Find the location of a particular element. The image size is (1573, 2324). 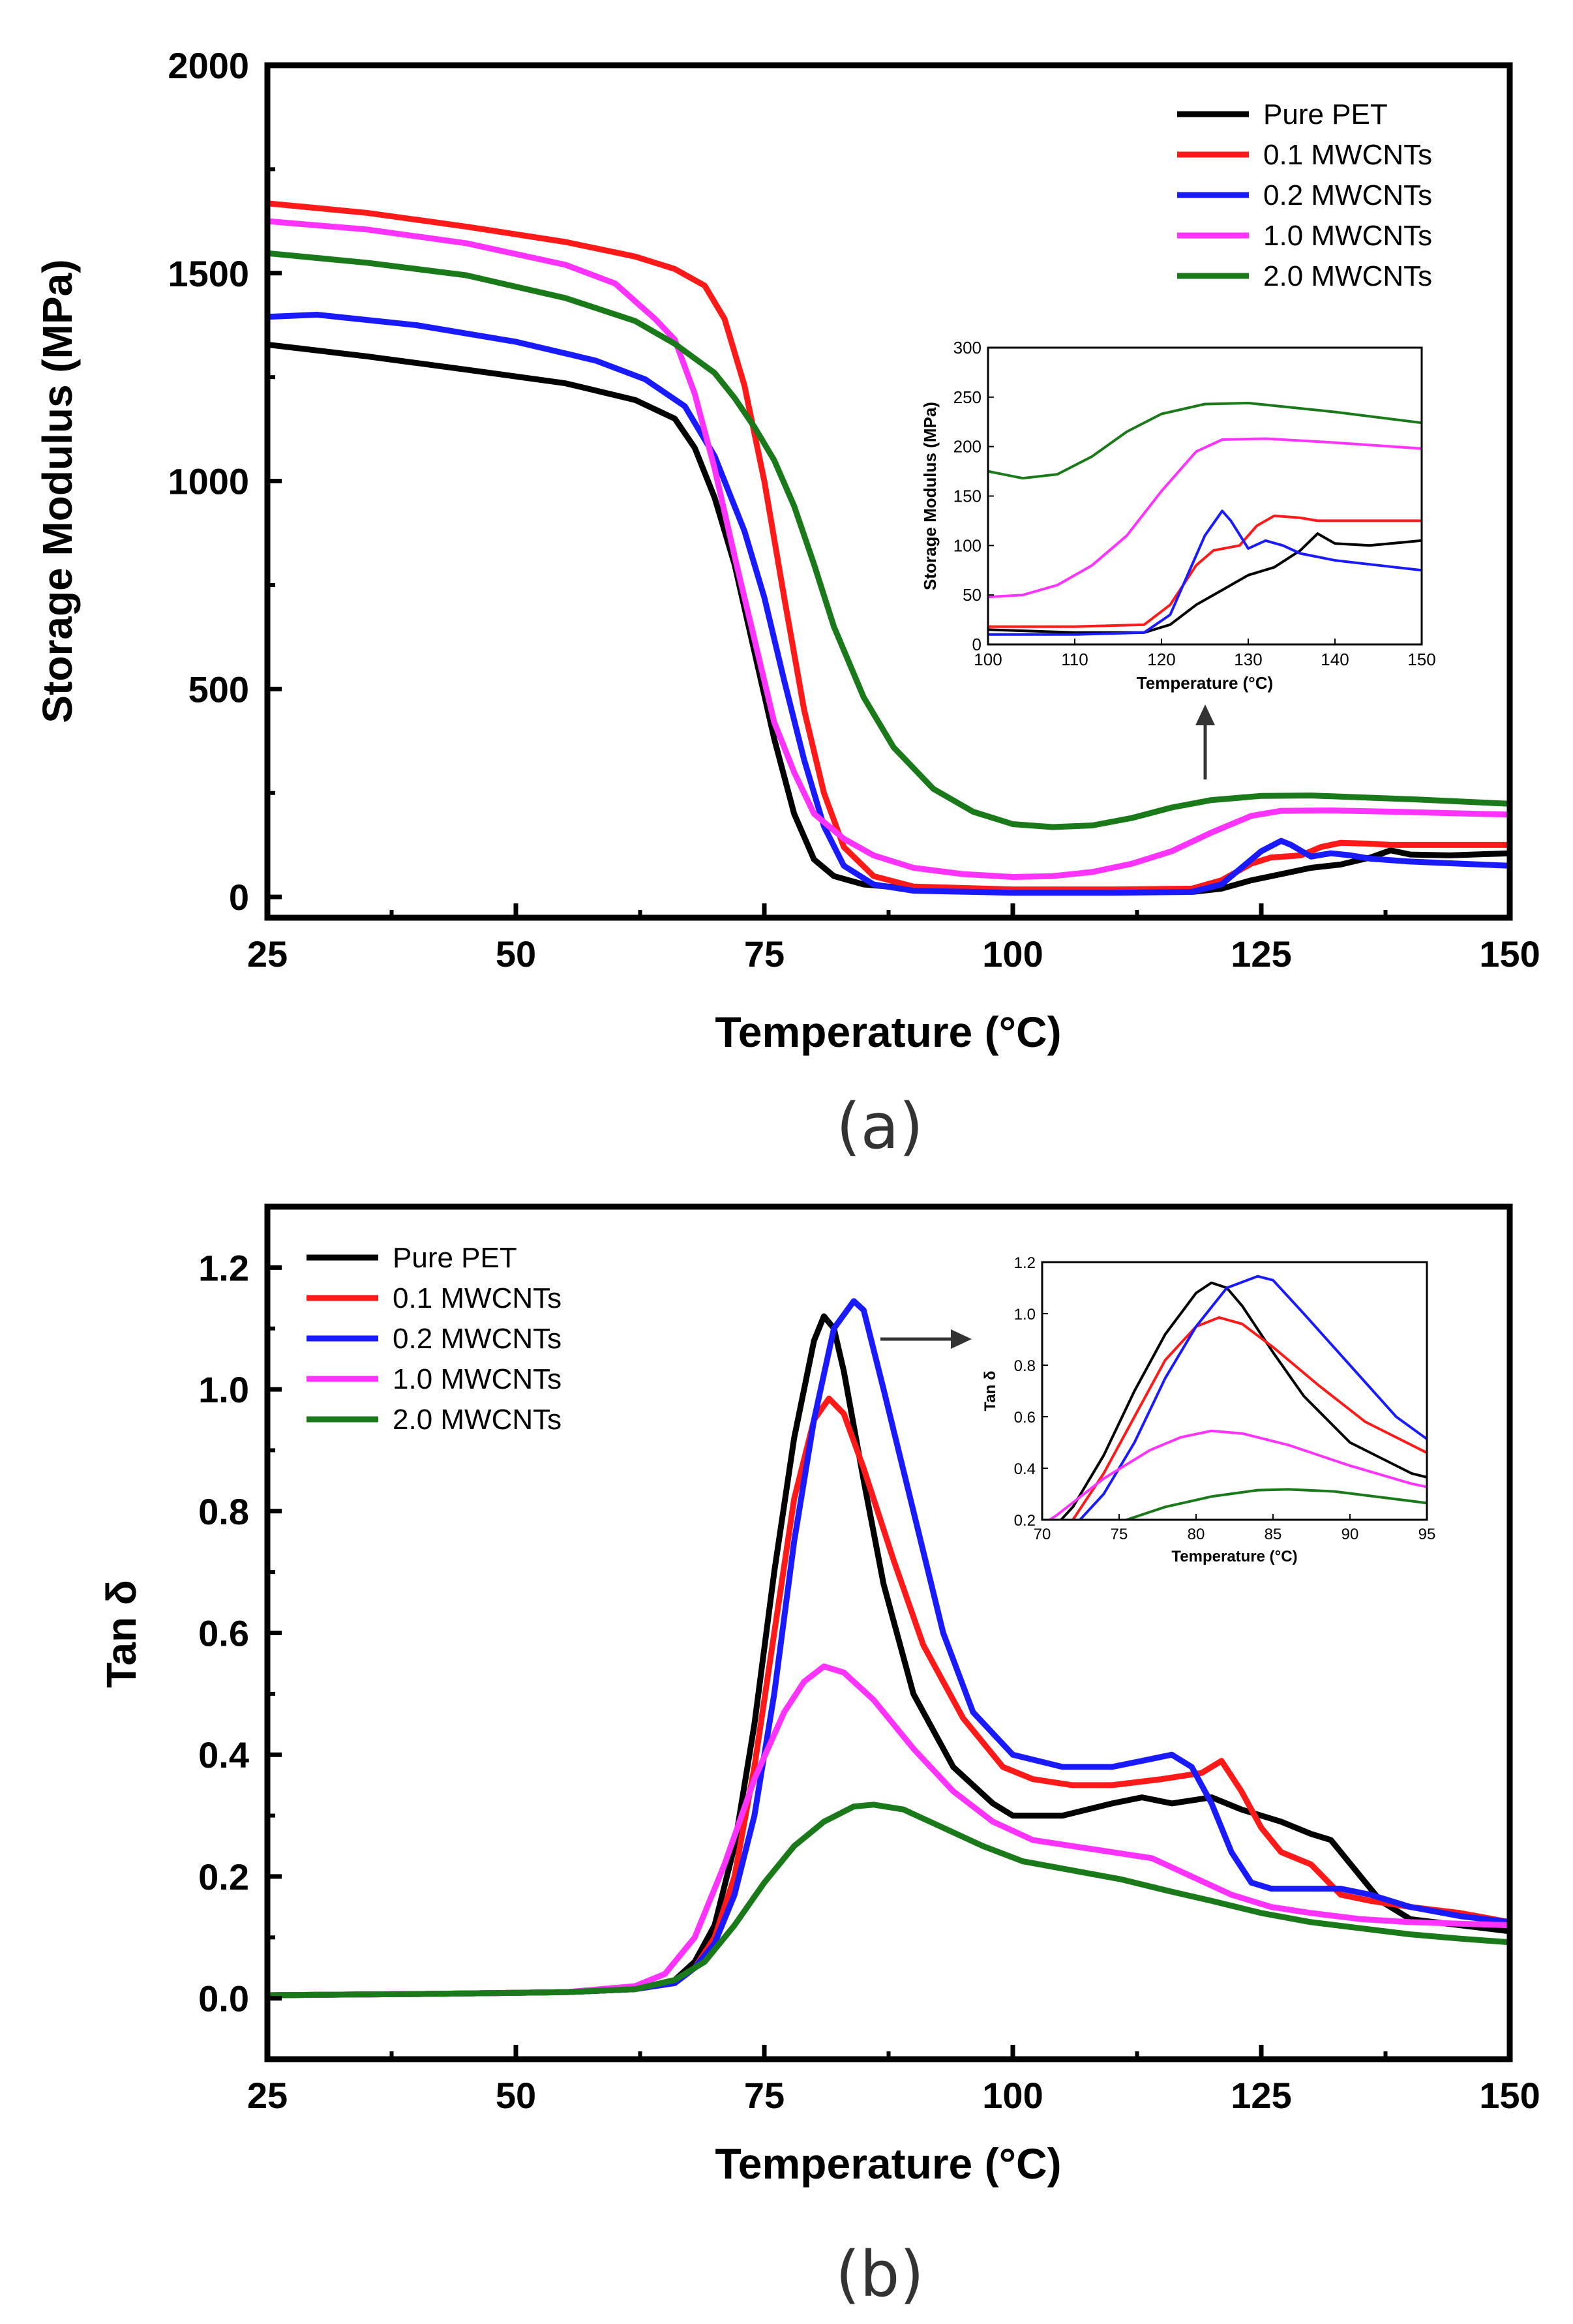

y-tick-label-a-2: 1000 is located at coordinates (208, 482).